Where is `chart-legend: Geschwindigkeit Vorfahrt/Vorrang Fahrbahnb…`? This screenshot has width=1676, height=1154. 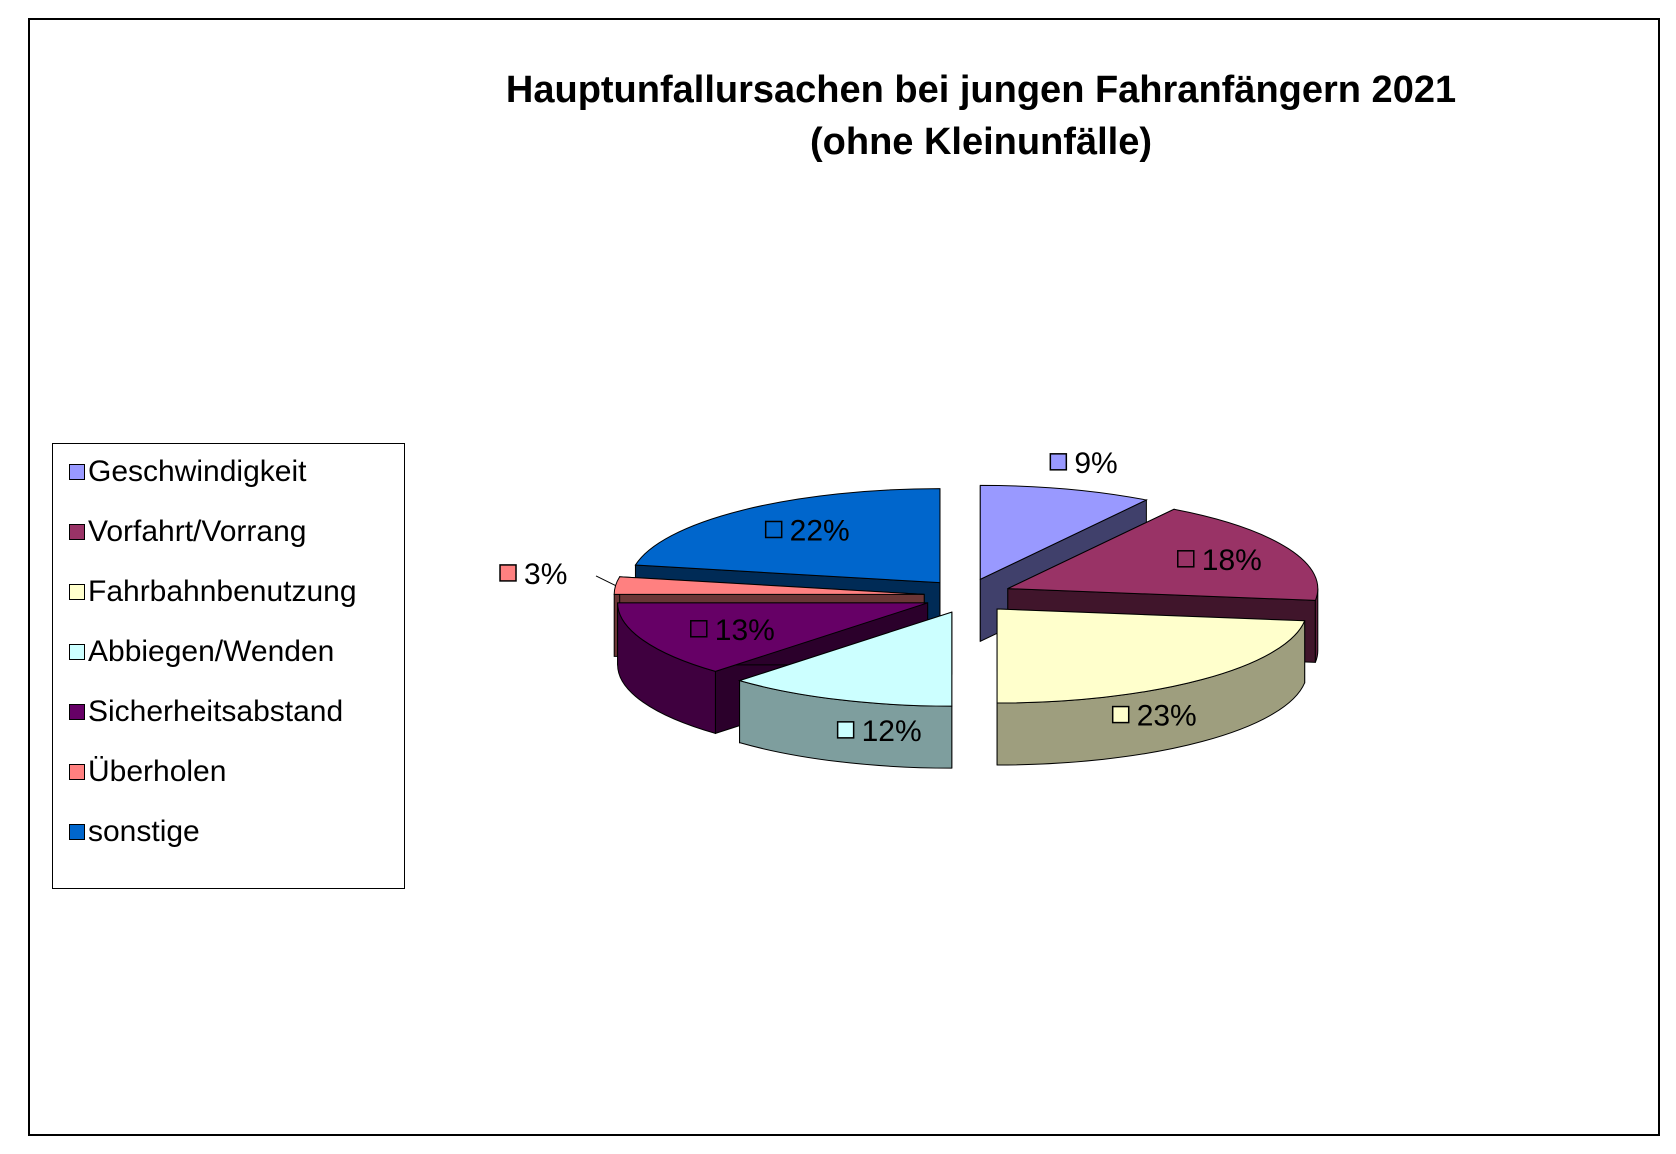 chart-legend: Geschwindigkeit Vorfahrt/Vorrang Fahrbahnb… is located at coordinates (228, 666).